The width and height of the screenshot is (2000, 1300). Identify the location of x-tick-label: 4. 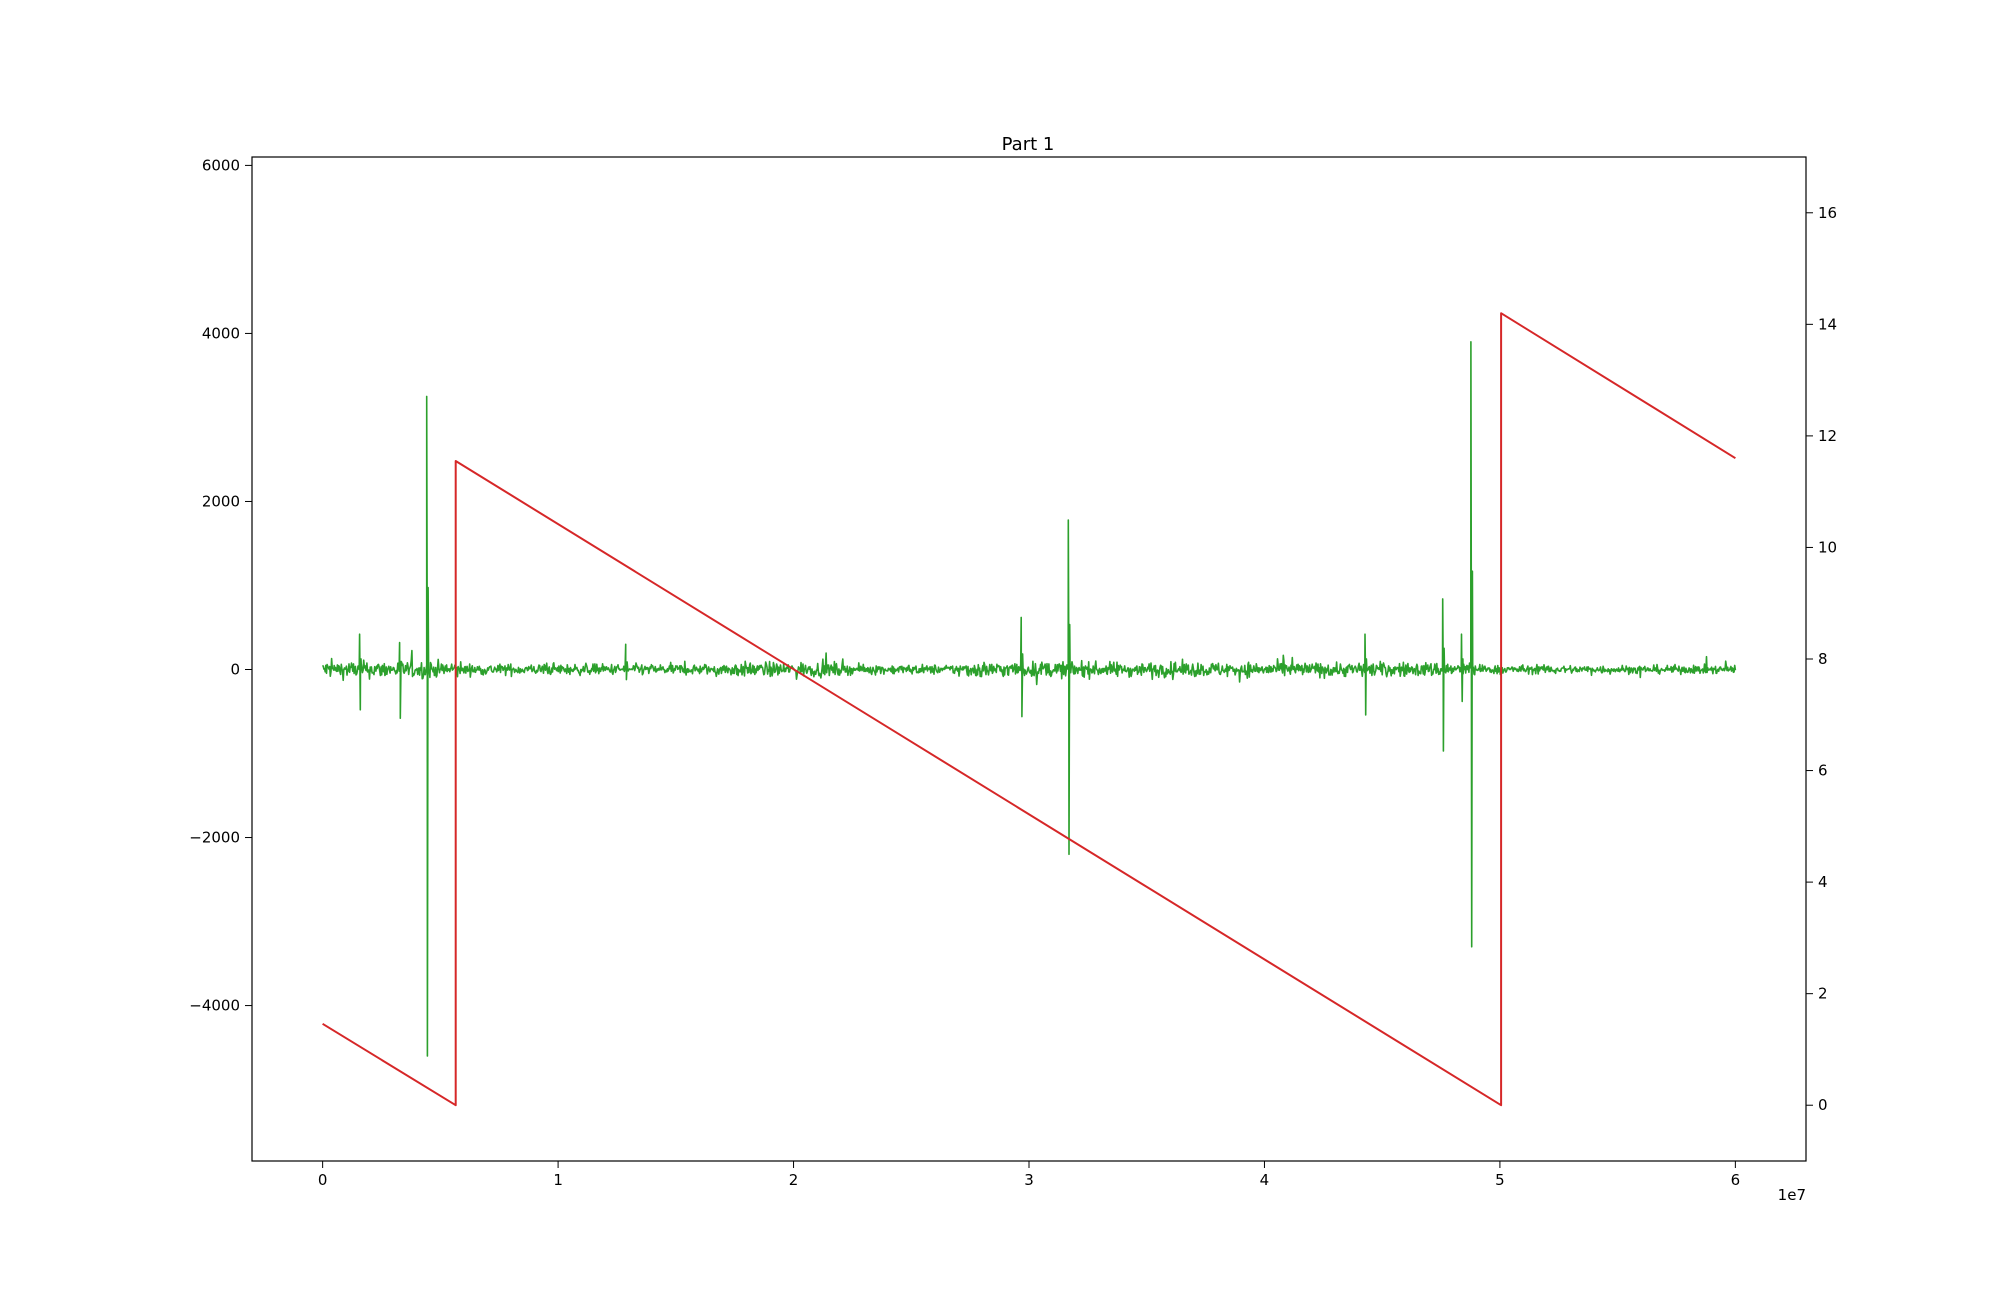
(1265, 1180).